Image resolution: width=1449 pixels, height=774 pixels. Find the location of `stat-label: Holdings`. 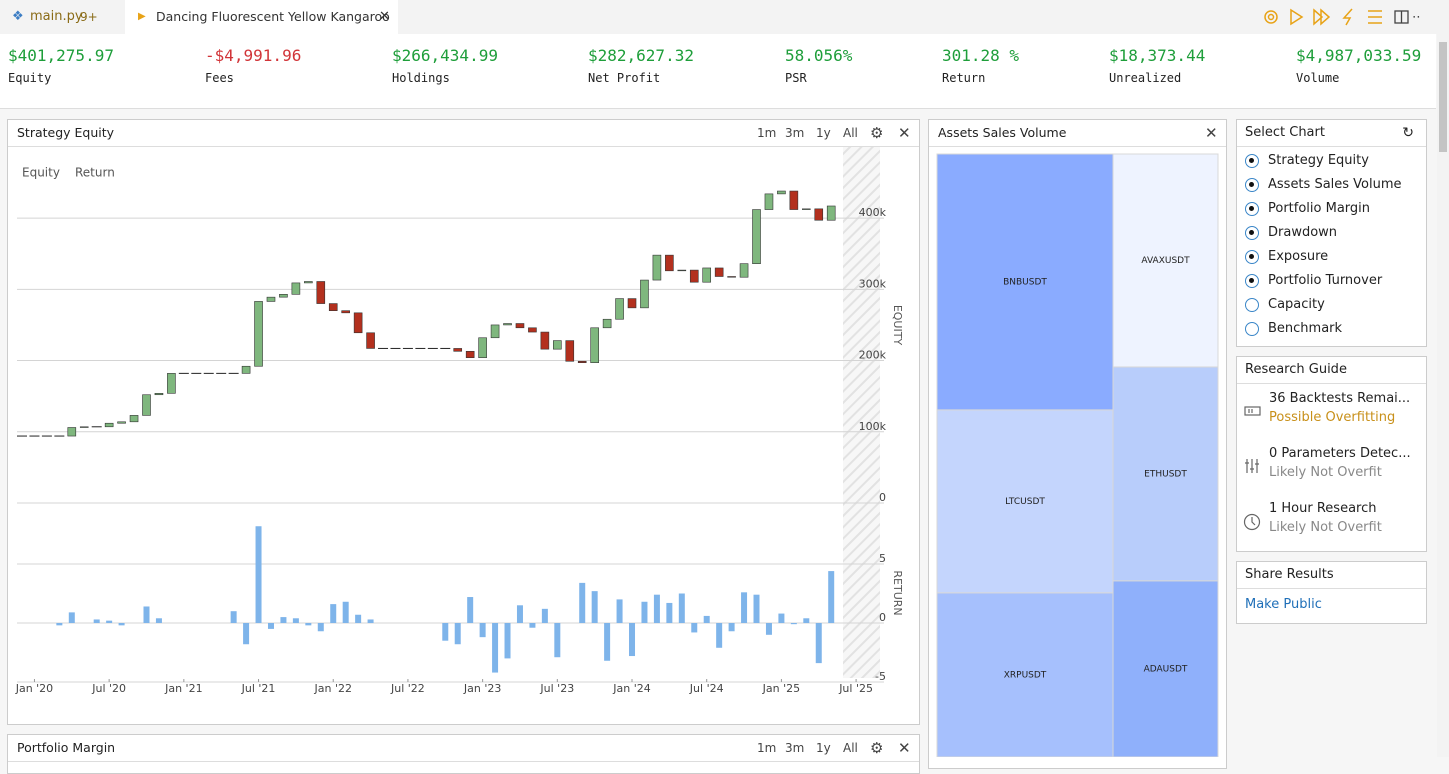

stat-label: Holdings is located at coordinates (421, 78).